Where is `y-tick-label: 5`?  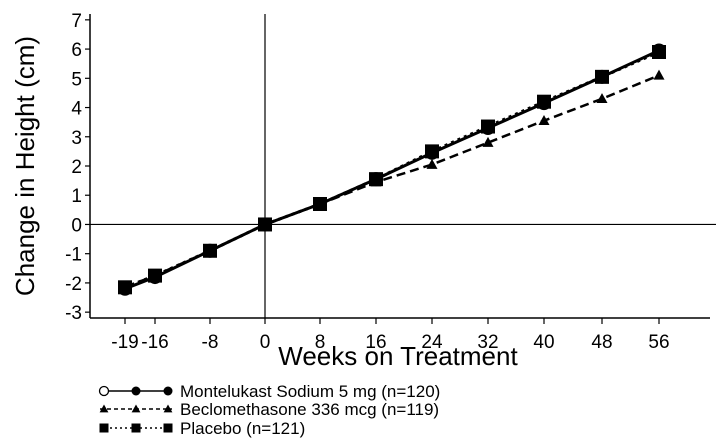 y-tick-label: 5 is located at coordinates (76, 79).